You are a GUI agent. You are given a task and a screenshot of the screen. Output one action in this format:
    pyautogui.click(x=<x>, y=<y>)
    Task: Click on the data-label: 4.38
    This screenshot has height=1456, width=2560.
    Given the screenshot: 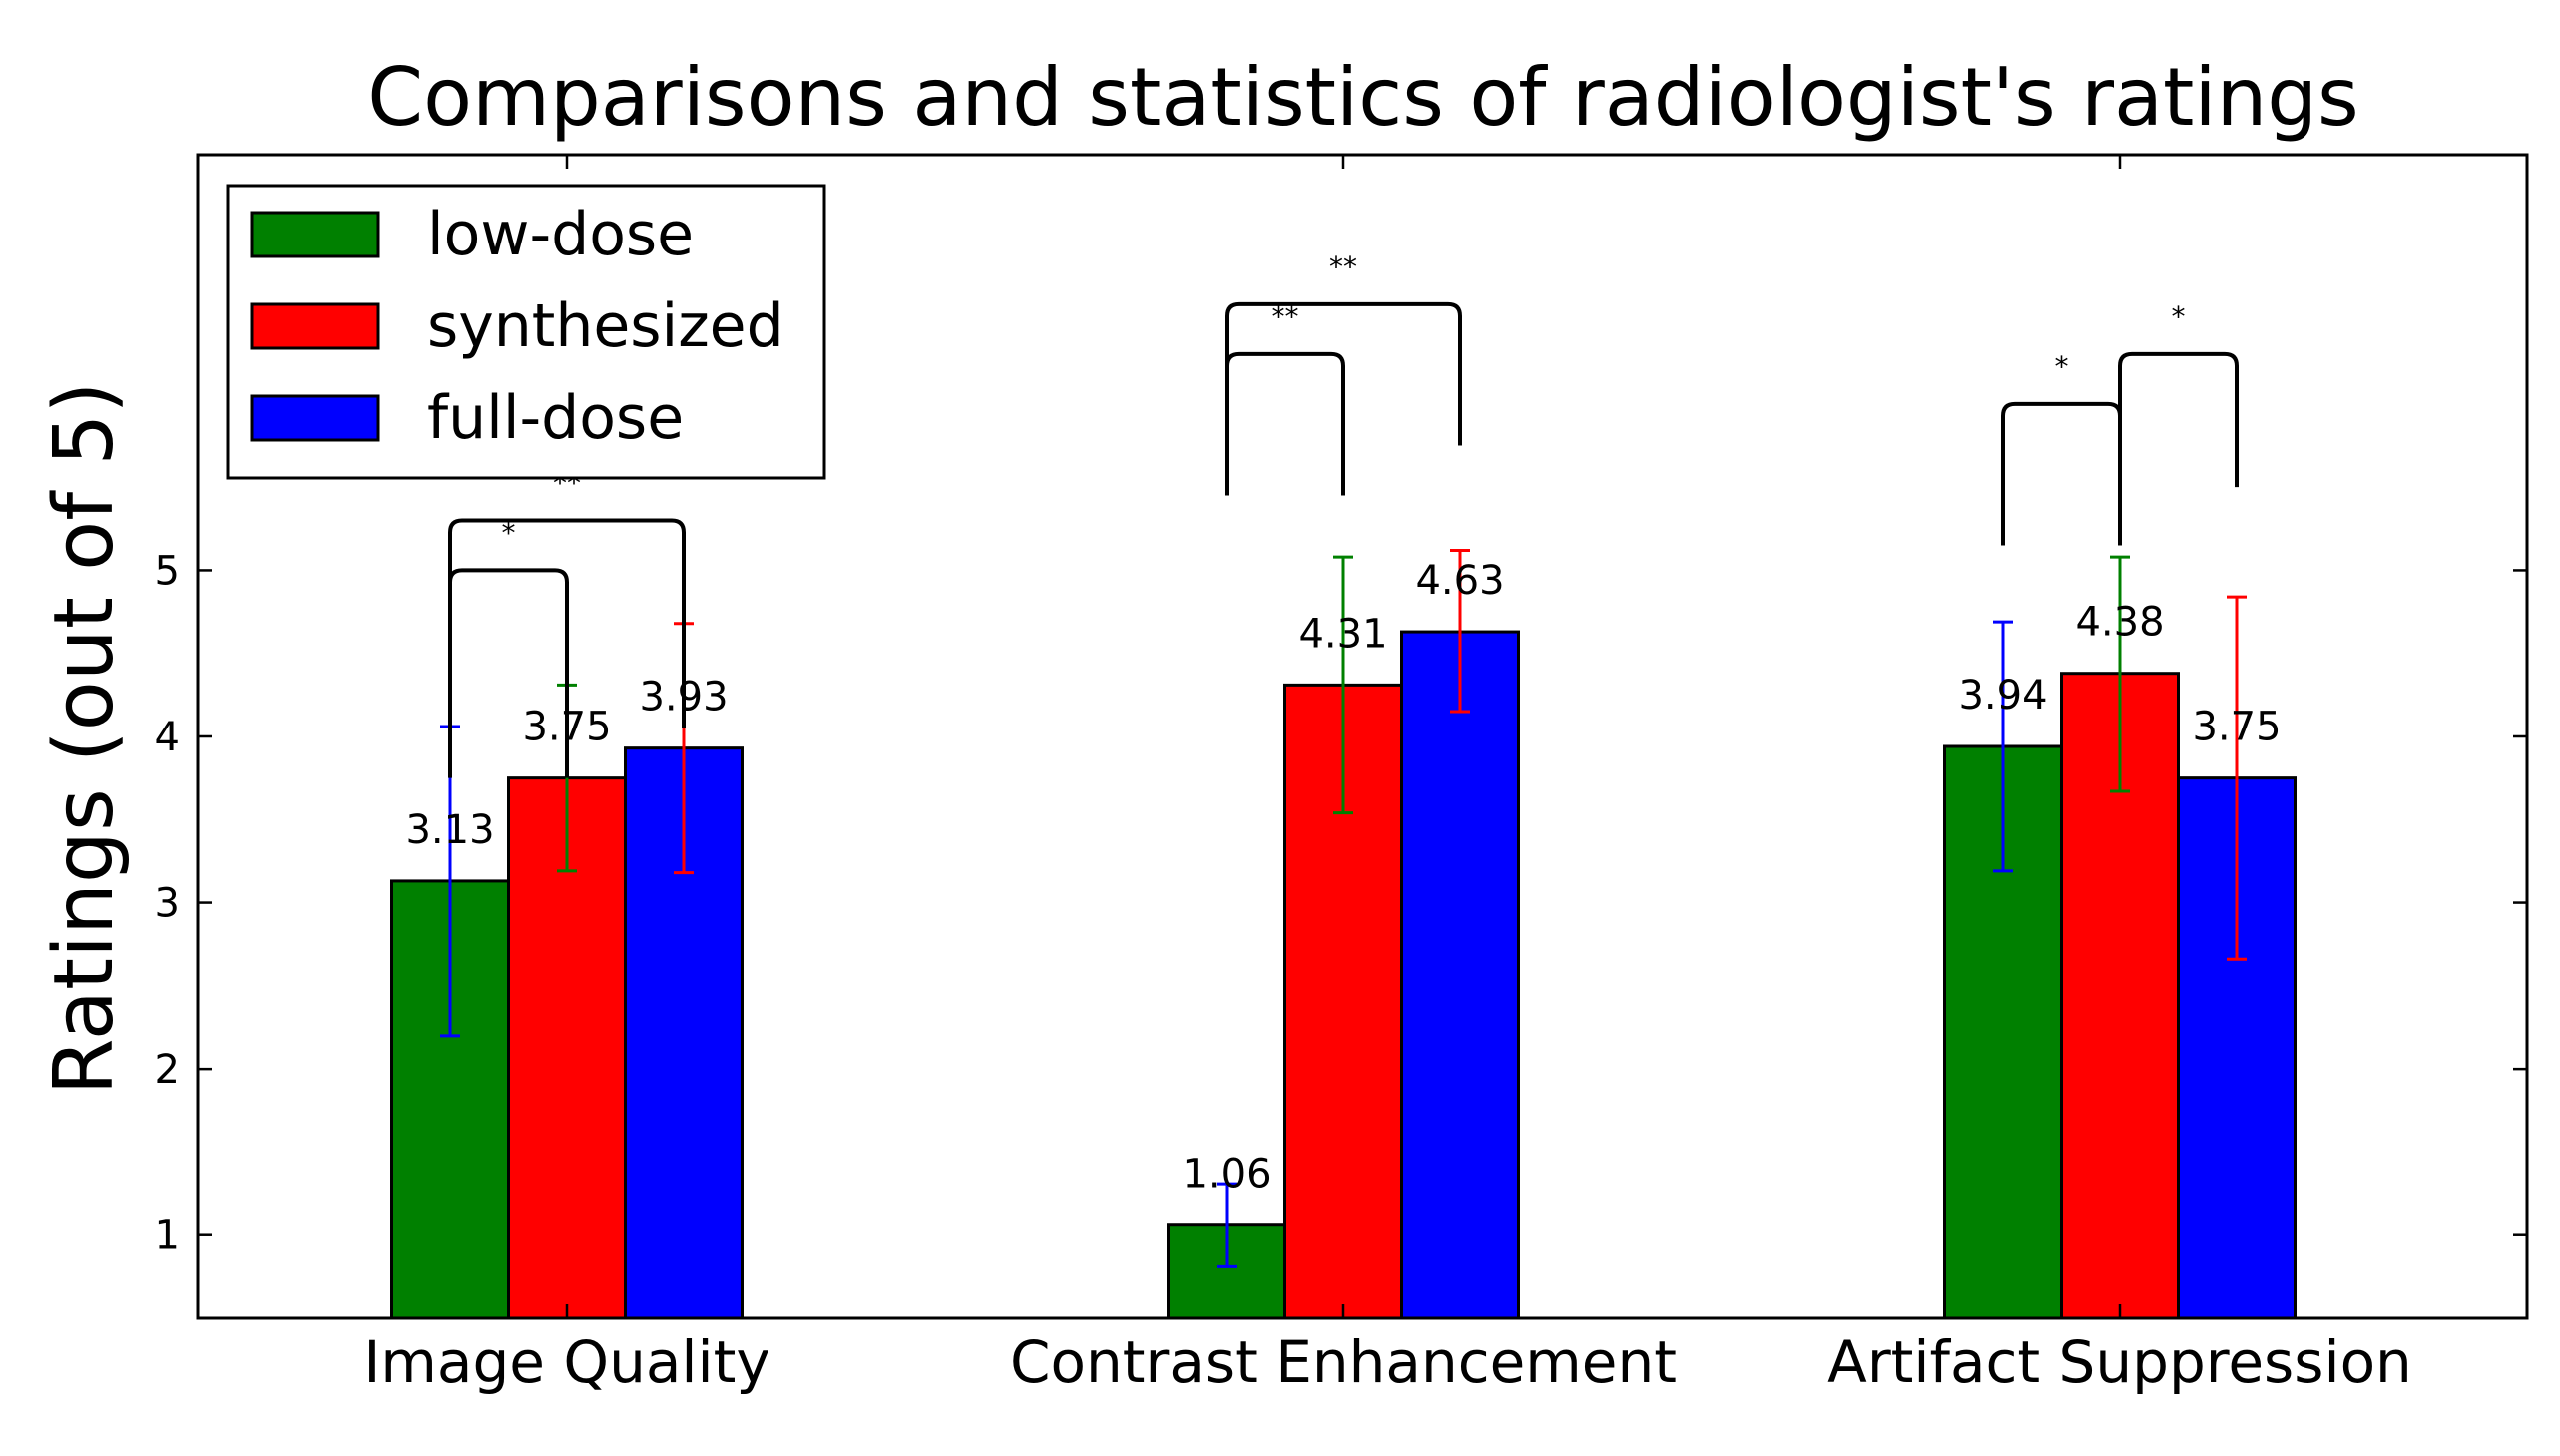 What is the action you would take?
    pyautogui.click(x=2119, y=623)
    